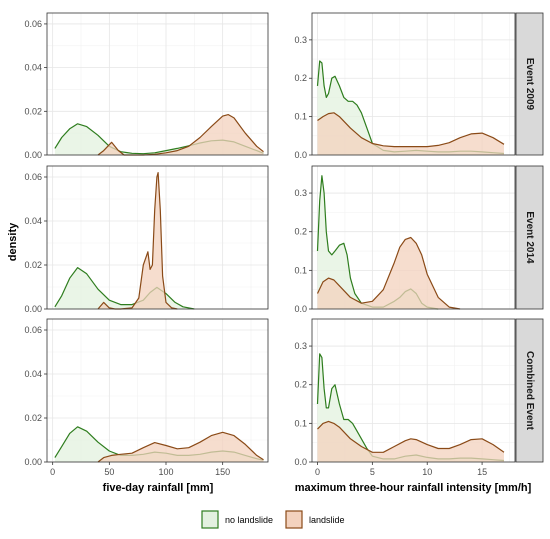 This screenshot has width=550, height=539. What do you see at coordinates (372, 472) in the screenshot?
I see `x-tick-label: 5` at bounding box center [372, 472].